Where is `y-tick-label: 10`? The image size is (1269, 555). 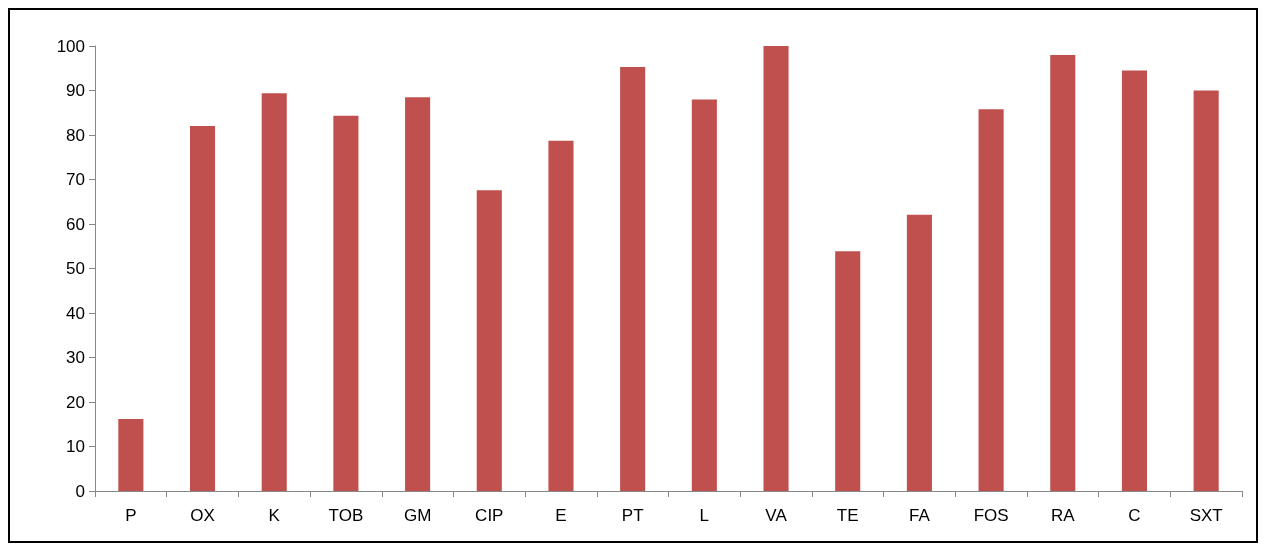 y-tick-label: 10 is located at coordinates (75, 446).